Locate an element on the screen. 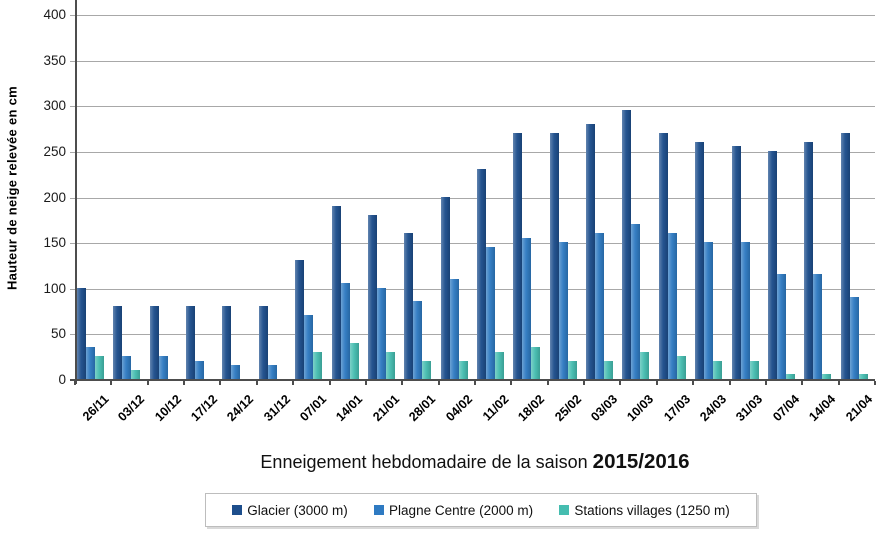 Image resolution: width=882 pixels, height=535 pixels. y-axis is located at coordinates (76, 192).